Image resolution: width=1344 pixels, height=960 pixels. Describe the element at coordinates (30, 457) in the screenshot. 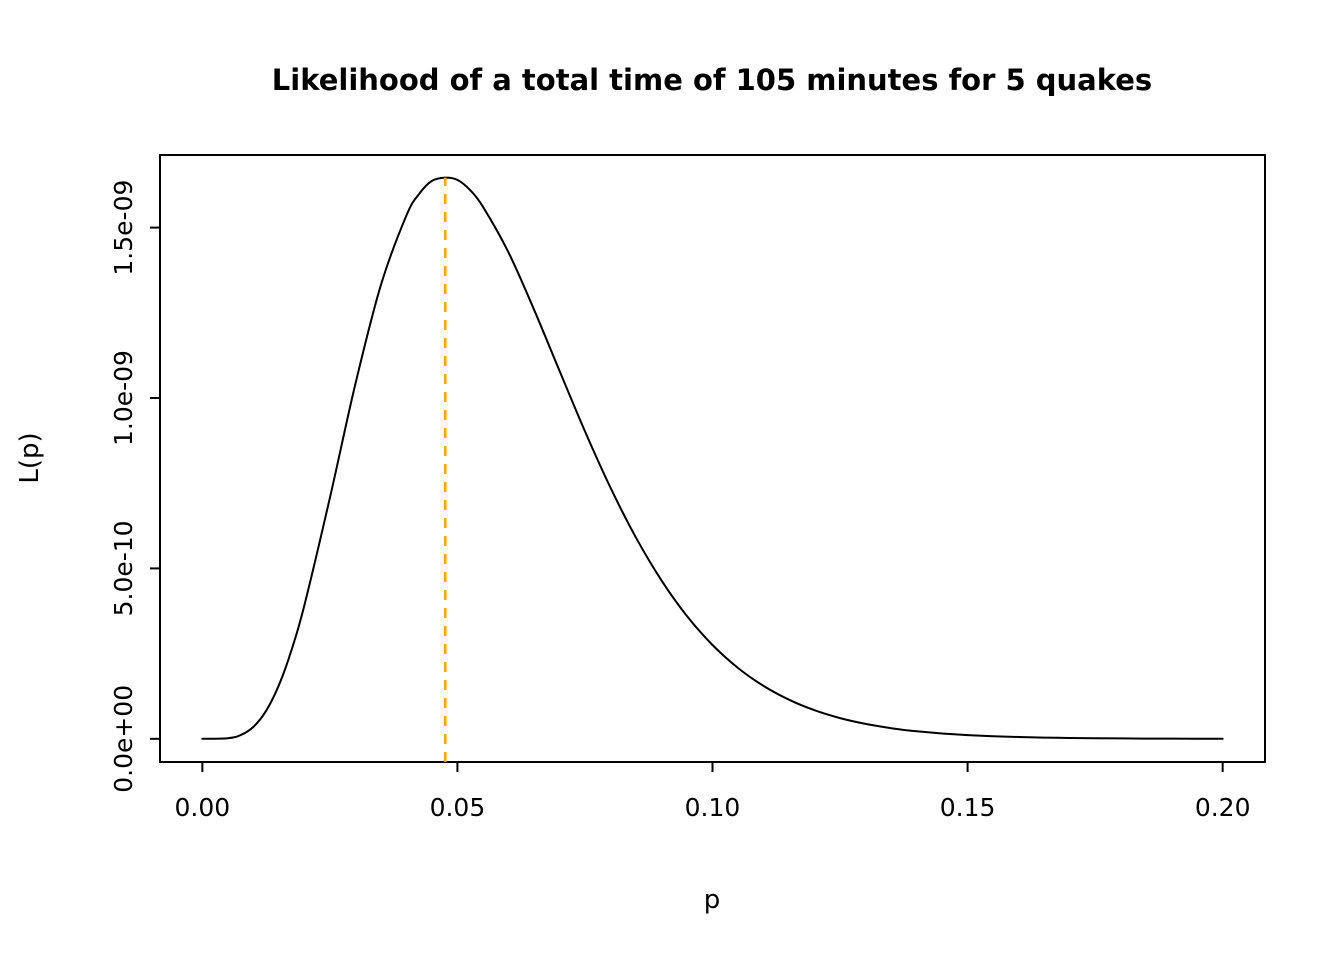

I see `y-axis-label: L(p)` at that location.